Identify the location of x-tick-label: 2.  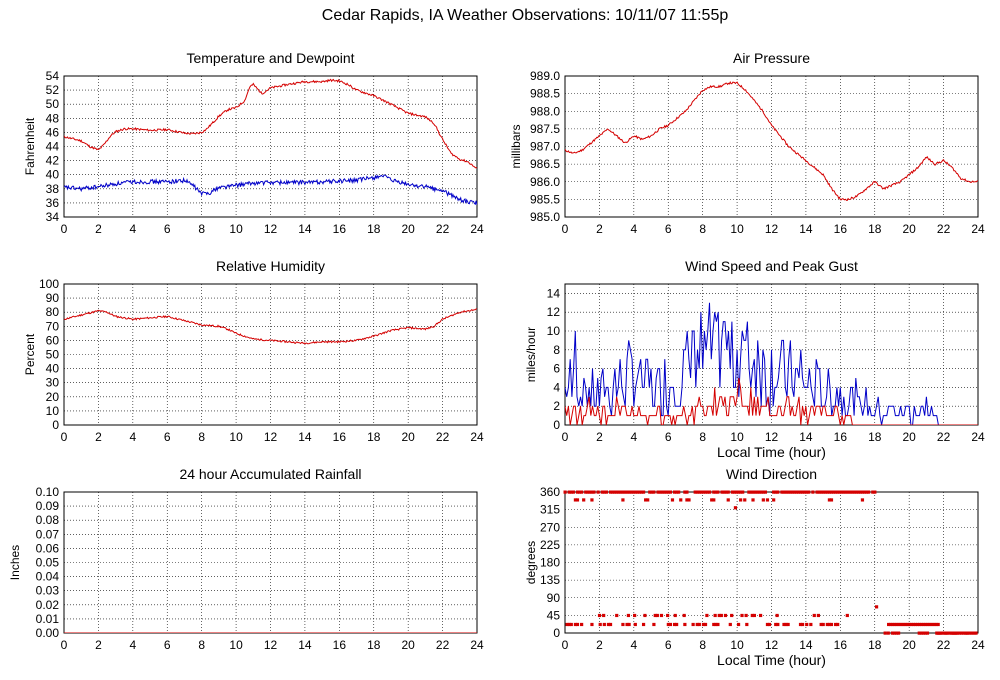
(98, 229).